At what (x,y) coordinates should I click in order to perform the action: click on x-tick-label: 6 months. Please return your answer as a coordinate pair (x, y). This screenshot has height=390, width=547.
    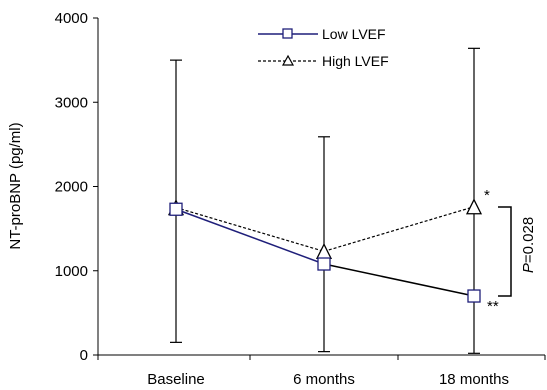
    Looking at the image, I should click on (324, 379).